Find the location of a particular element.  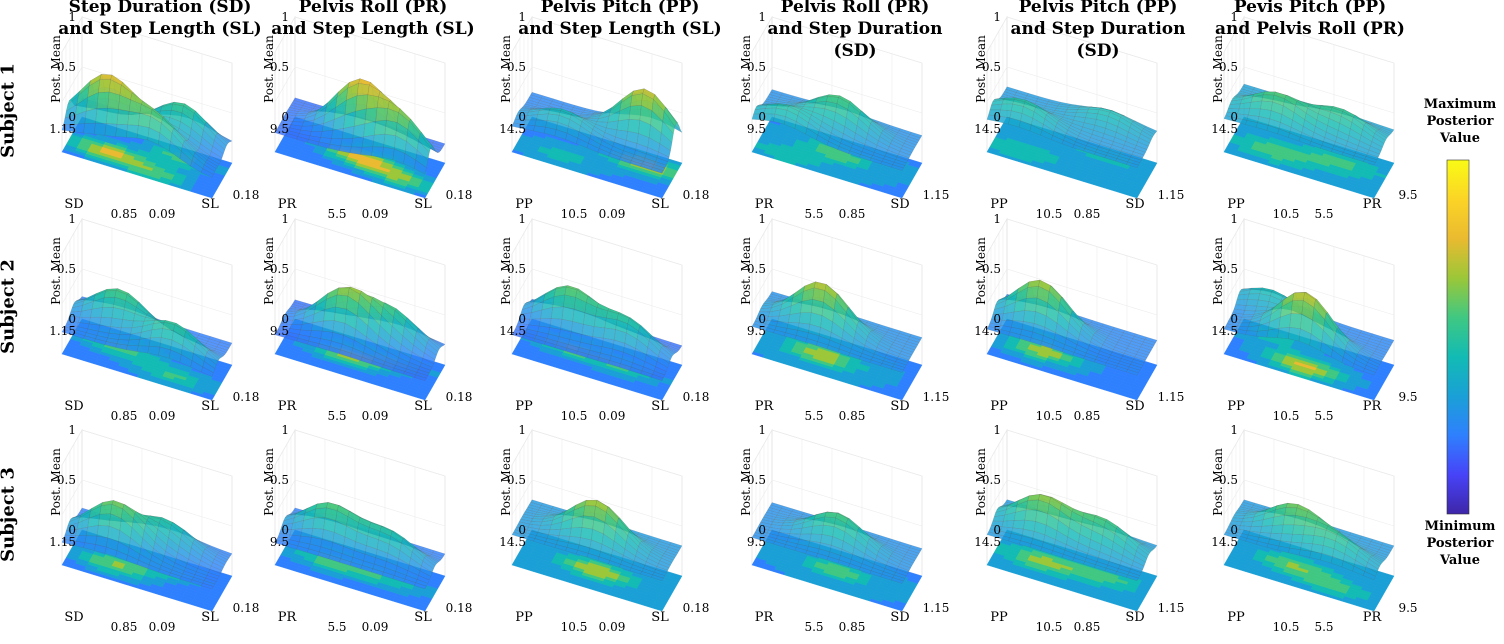

x-axis-label: SD is located at coordinates (1134, 406).